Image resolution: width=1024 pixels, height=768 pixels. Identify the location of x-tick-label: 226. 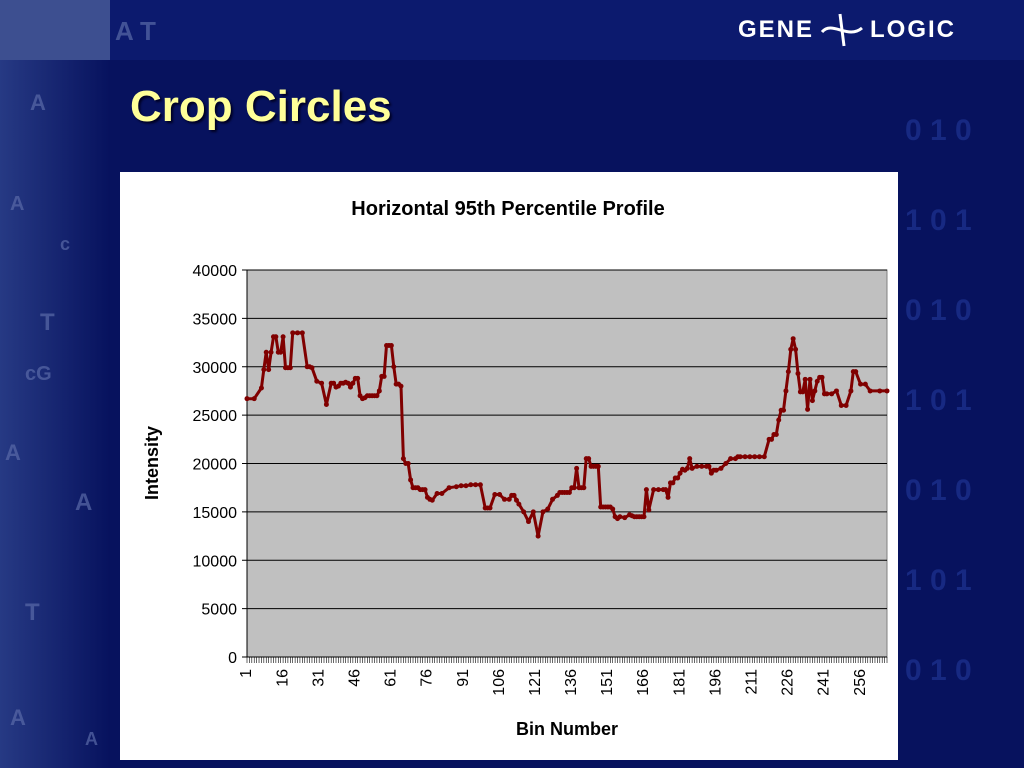
(788, 682).